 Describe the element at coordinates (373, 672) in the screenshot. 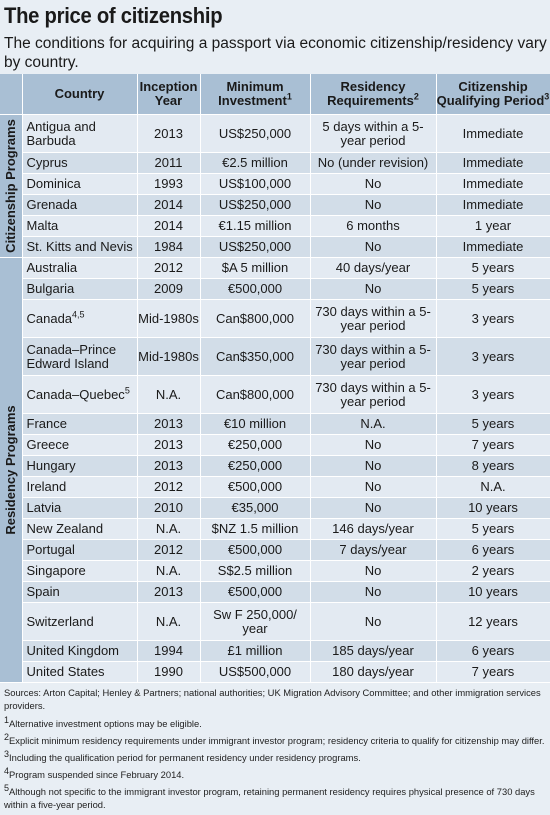

I see `cell-residency-requirement: 180 days/year` at that location.